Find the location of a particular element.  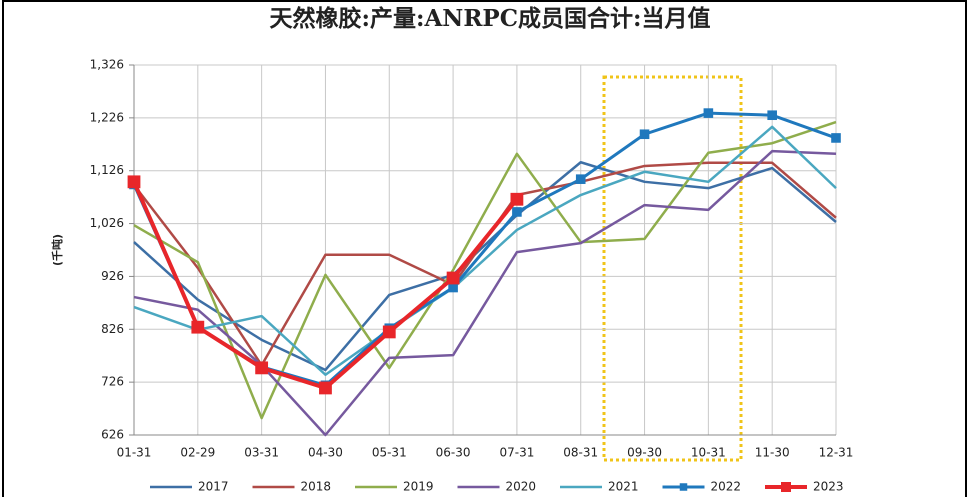

y-tick-label: 1,326 is located at coordinates (107, 65).